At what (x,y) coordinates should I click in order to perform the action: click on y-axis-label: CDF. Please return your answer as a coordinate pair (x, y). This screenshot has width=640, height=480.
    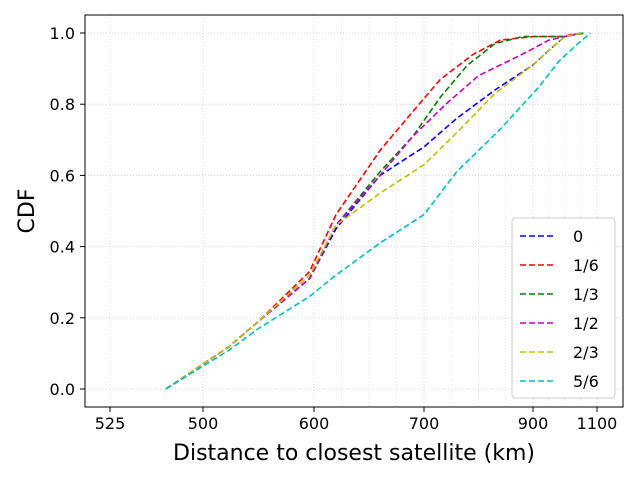
    Looking at the image, I should click on (27, 211).